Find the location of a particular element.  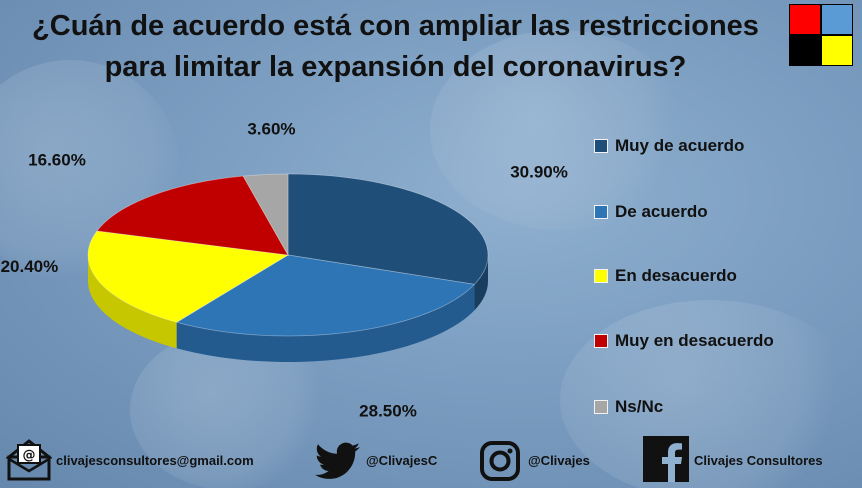

brand-logo is located at coordinates (821, 35).